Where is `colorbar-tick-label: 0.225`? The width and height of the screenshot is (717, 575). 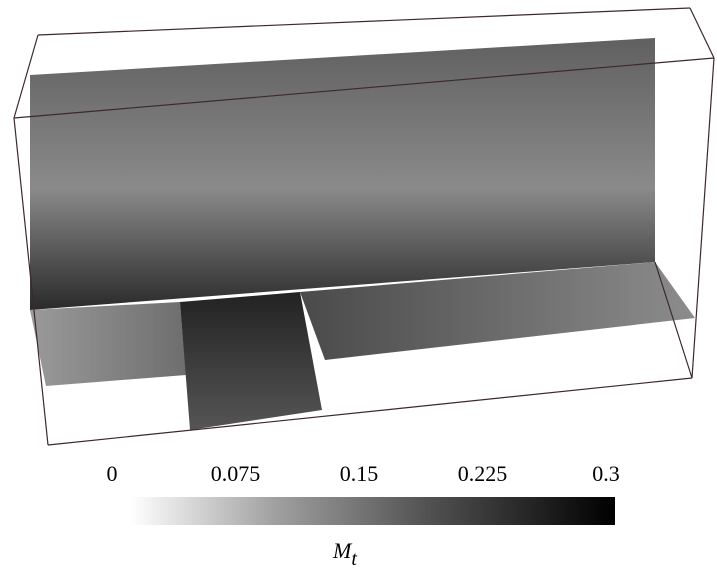
colorbar-tick-label: 0.225 is located at coordinates (483, 473).